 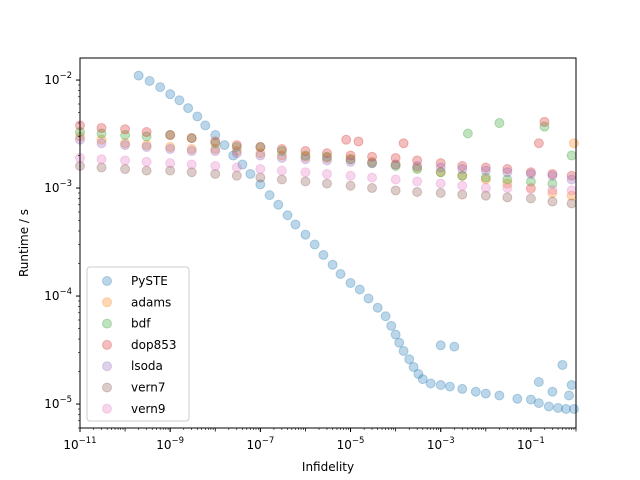 What do you see at coordinates (148, 409) in the screenshot?
I see `legend-label-vern9: vern9` at bounding box center [148, 409].